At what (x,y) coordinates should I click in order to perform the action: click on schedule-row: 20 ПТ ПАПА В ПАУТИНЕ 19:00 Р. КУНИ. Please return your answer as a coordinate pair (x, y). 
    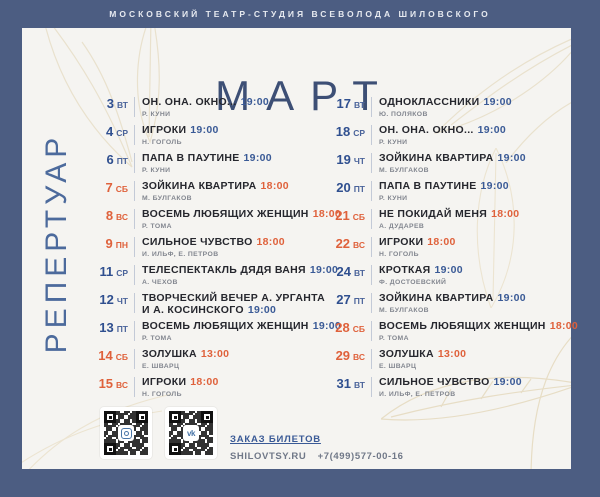
    Looking at the image, I should click on (445, 194).